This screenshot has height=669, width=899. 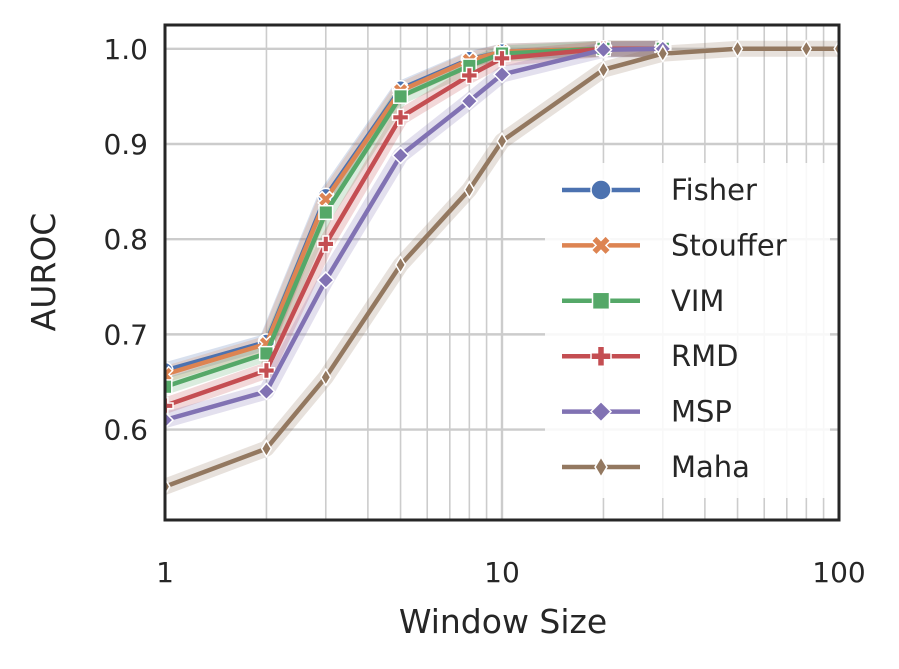 I want to click on y-tick-label: 0.7, so click(x=125, y=334).